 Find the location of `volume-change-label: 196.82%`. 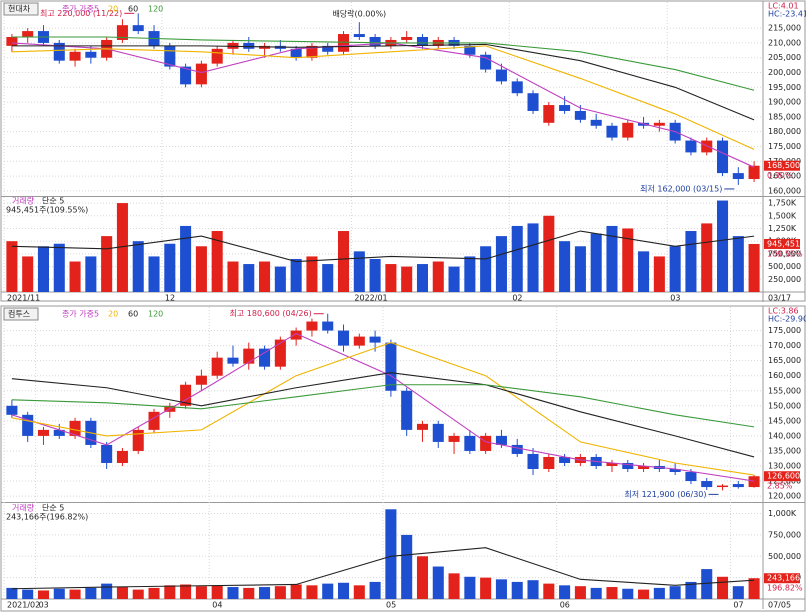

volume-change-label: 196.82% is located at coordinates (785, 588).